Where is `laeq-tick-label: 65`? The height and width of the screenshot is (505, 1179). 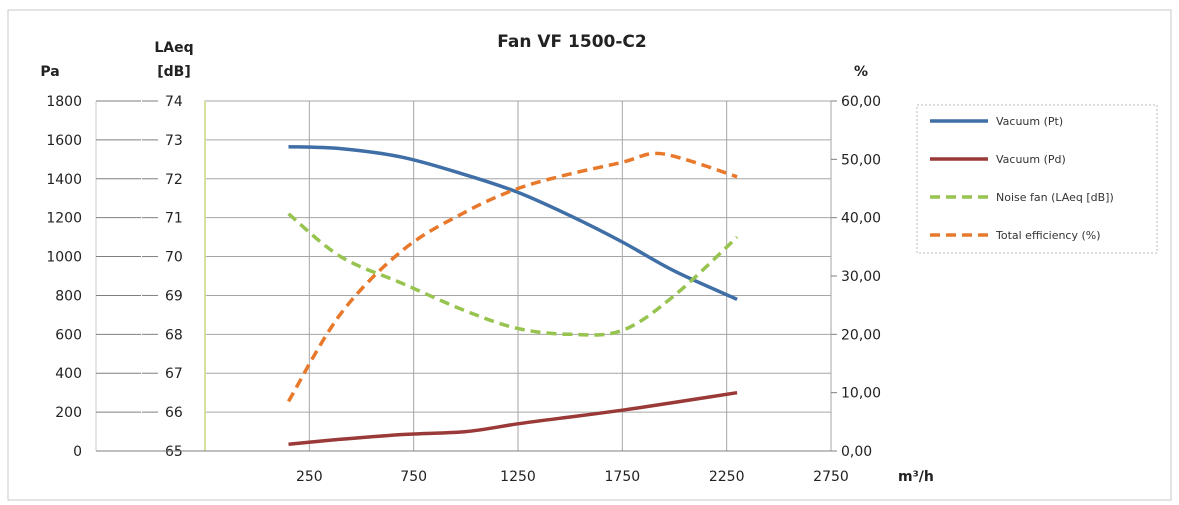 laeq-tick-label: 65 is located at coordinates (174, 452).